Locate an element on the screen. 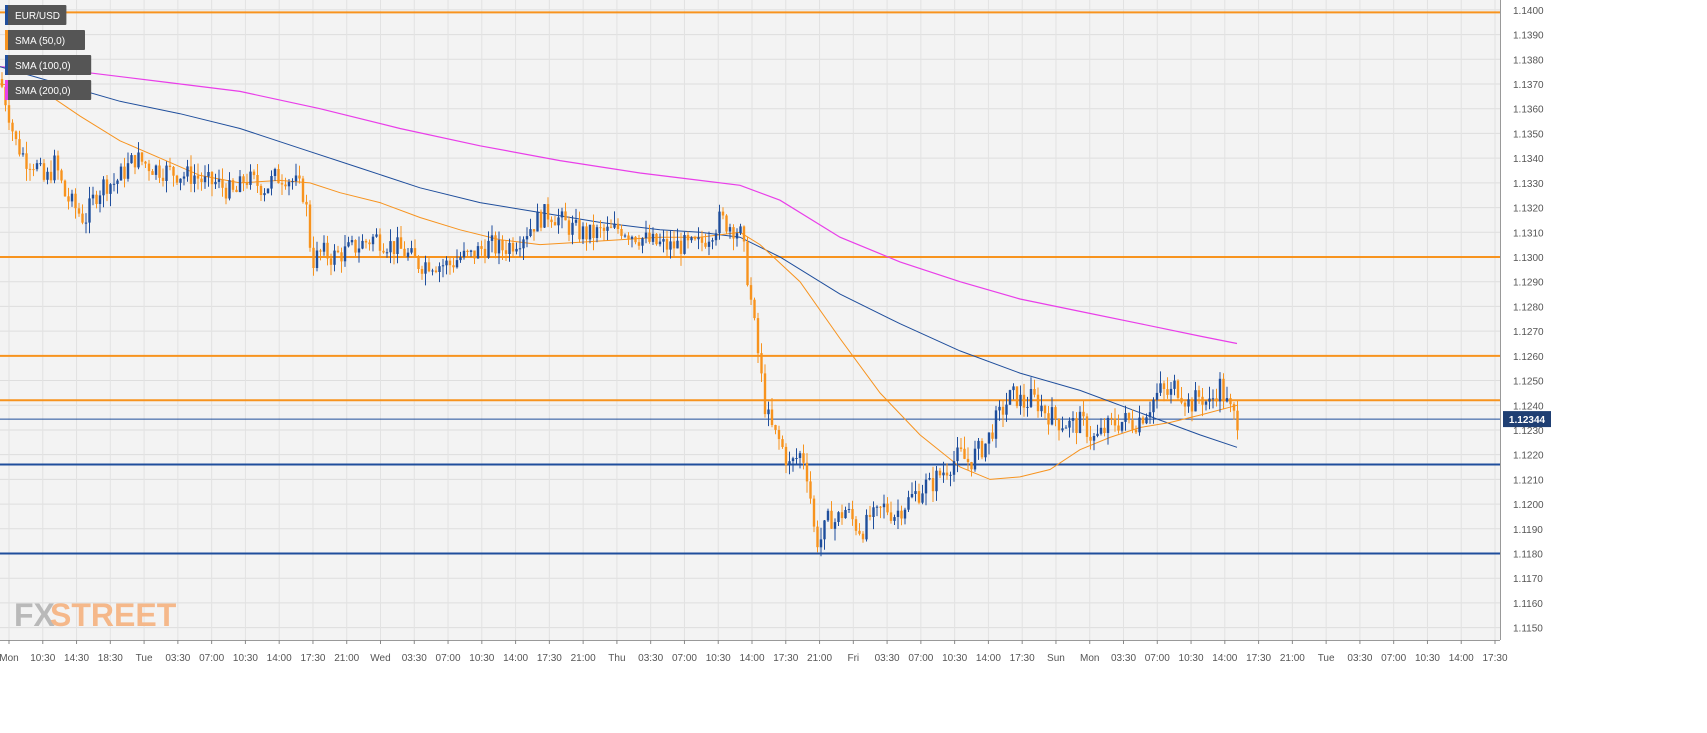 Image resolution: width=1707 pixels, height=733 pixels. y-tick-label: 1.1370 is located at coordinates (1528, 85).